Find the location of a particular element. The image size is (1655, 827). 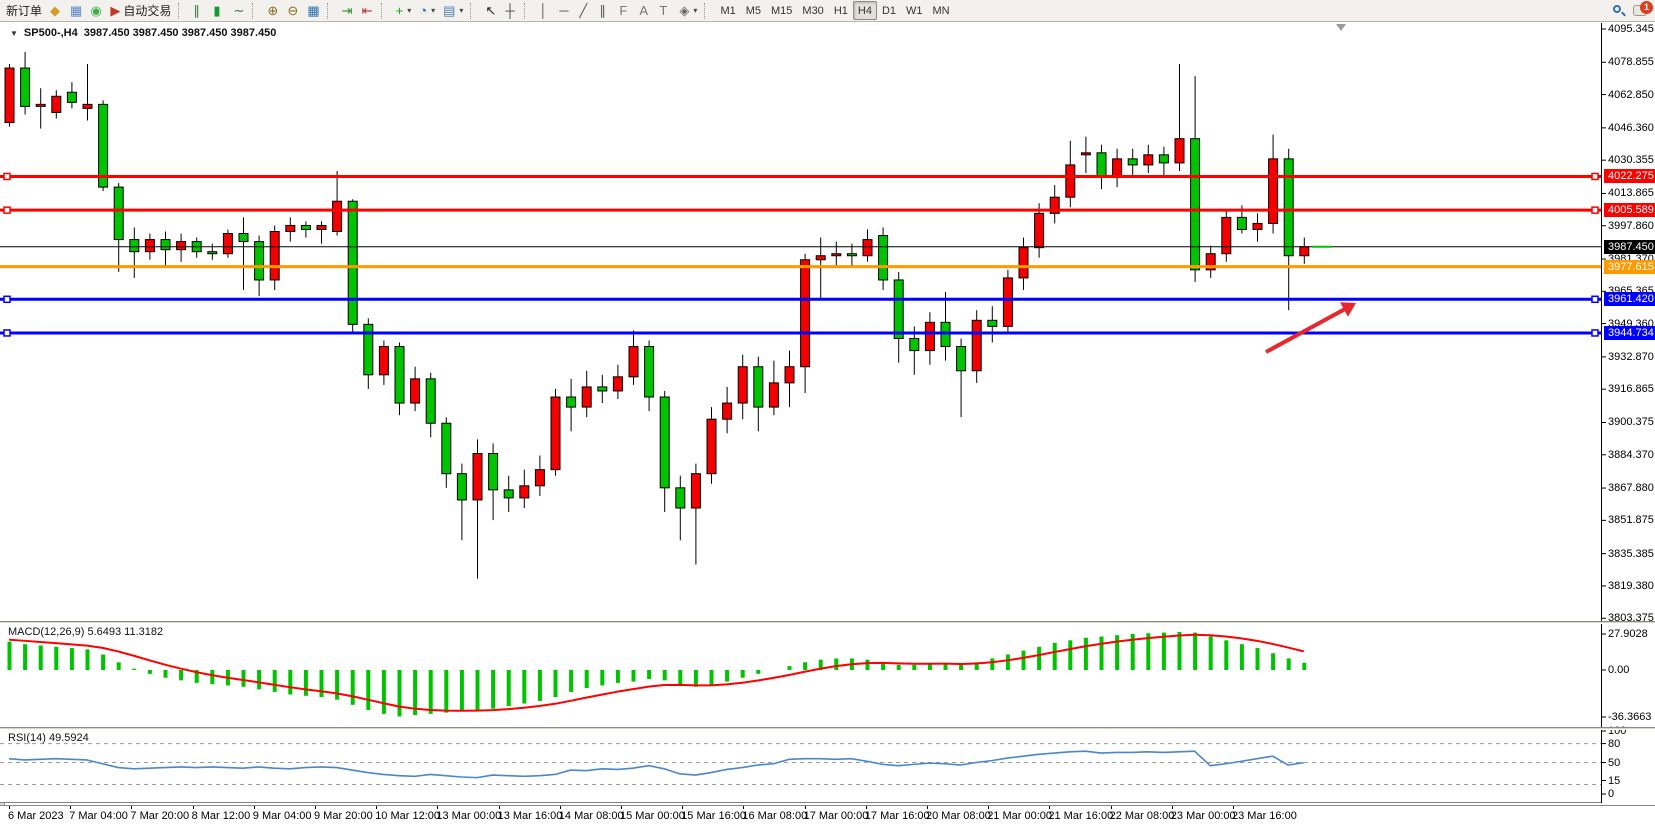

trendline-icon: ╱ is located at coordinates (585, 10).